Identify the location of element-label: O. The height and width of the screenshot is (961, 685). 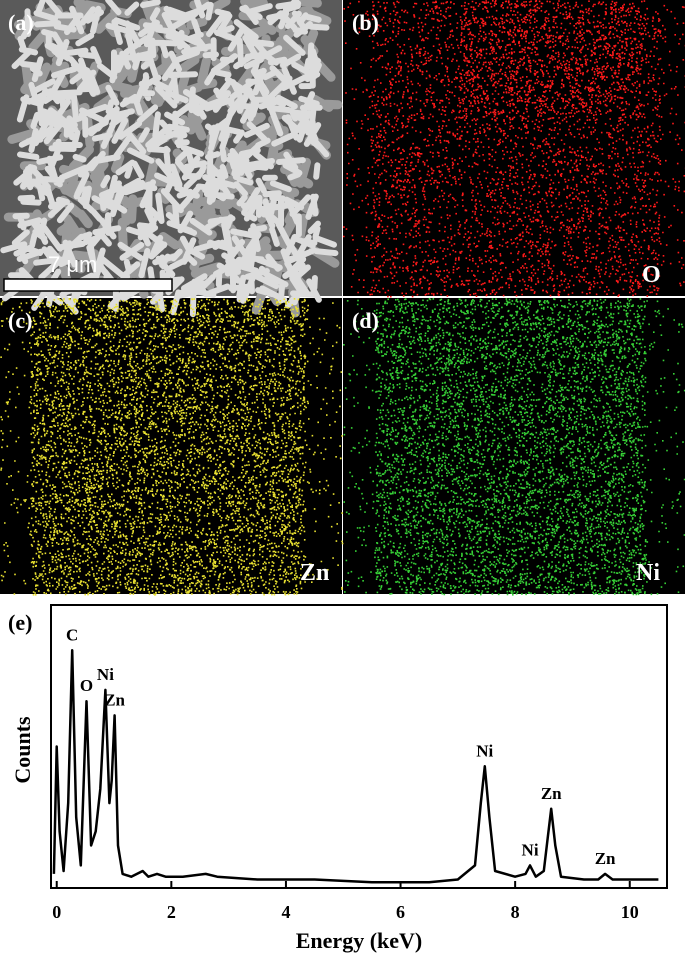
(651, 275).